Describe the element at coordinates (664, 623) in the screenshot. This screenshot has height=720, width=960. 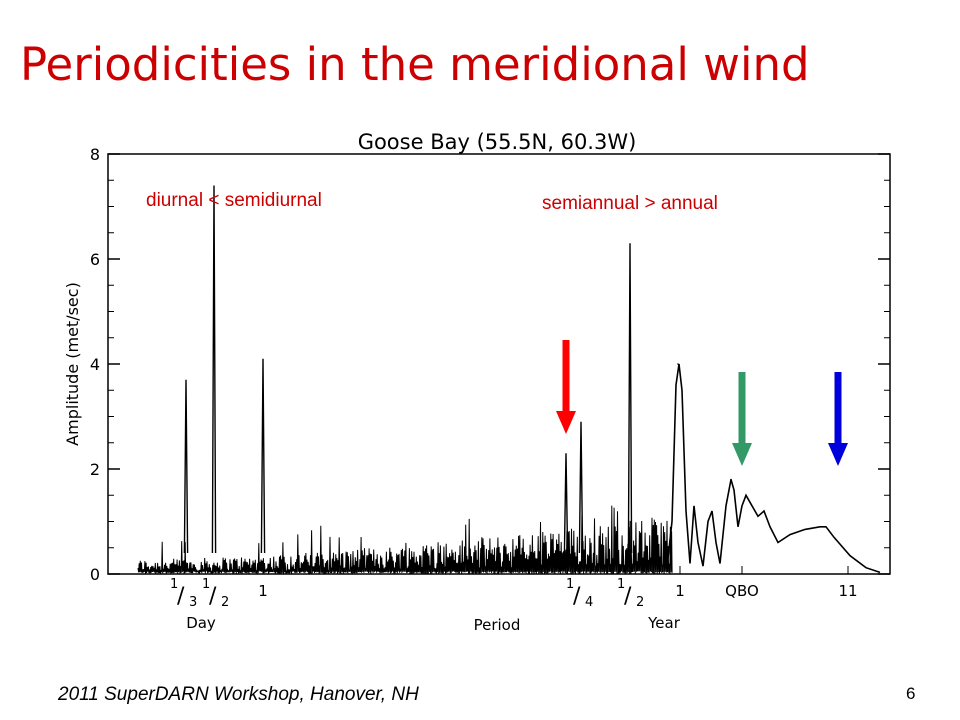
I see `x-group-label-year: Year` at that location.